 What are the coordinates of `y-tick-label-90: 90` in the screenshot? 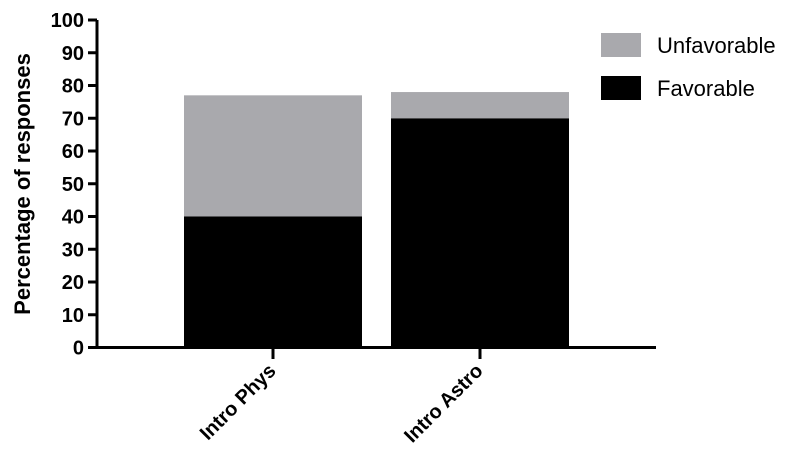 It's located at (73, 54).